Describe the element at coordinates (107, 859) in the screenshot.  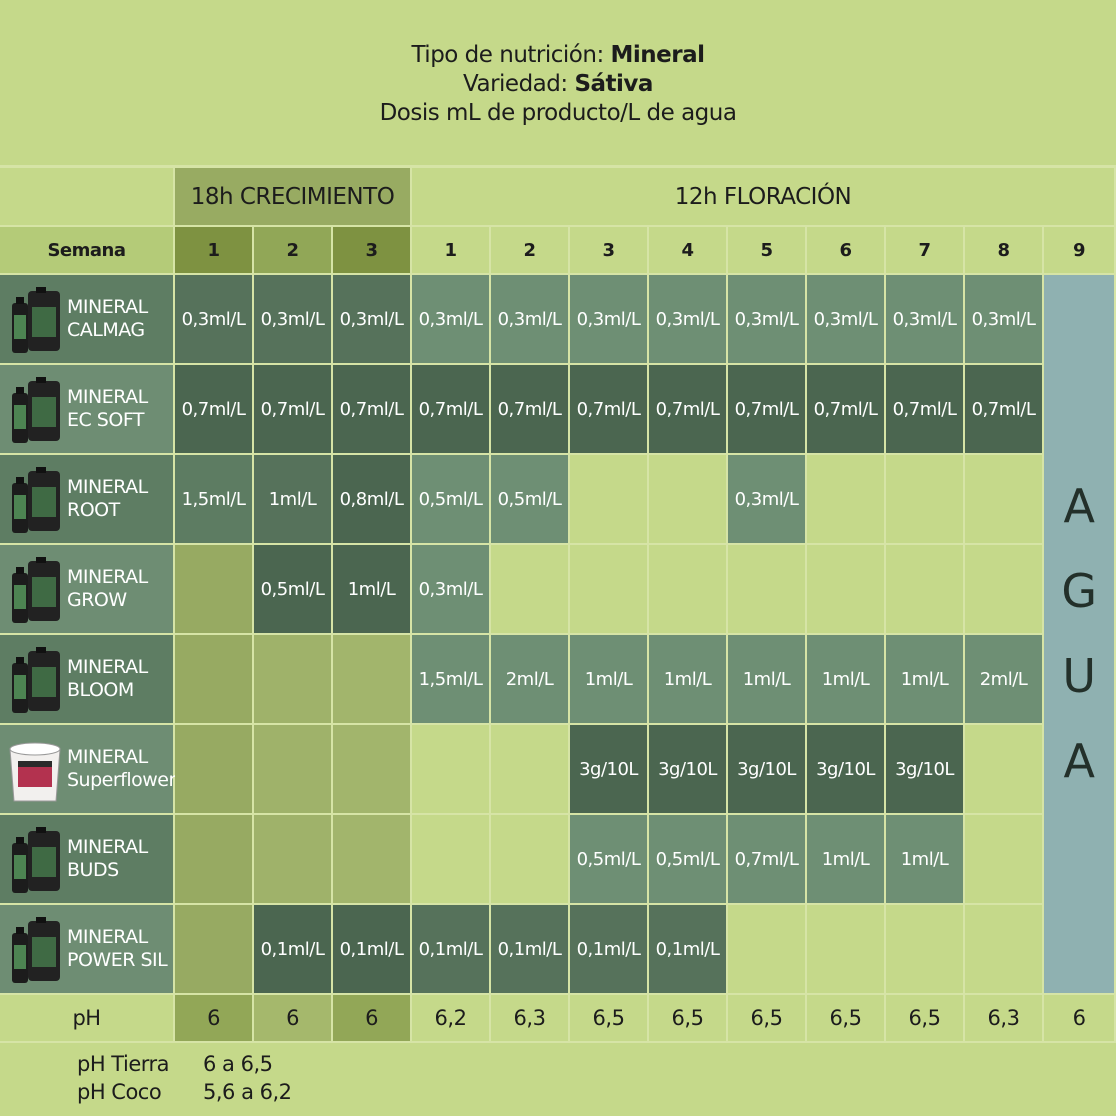
I see `product-name: MINERAL BUDS` at that location.